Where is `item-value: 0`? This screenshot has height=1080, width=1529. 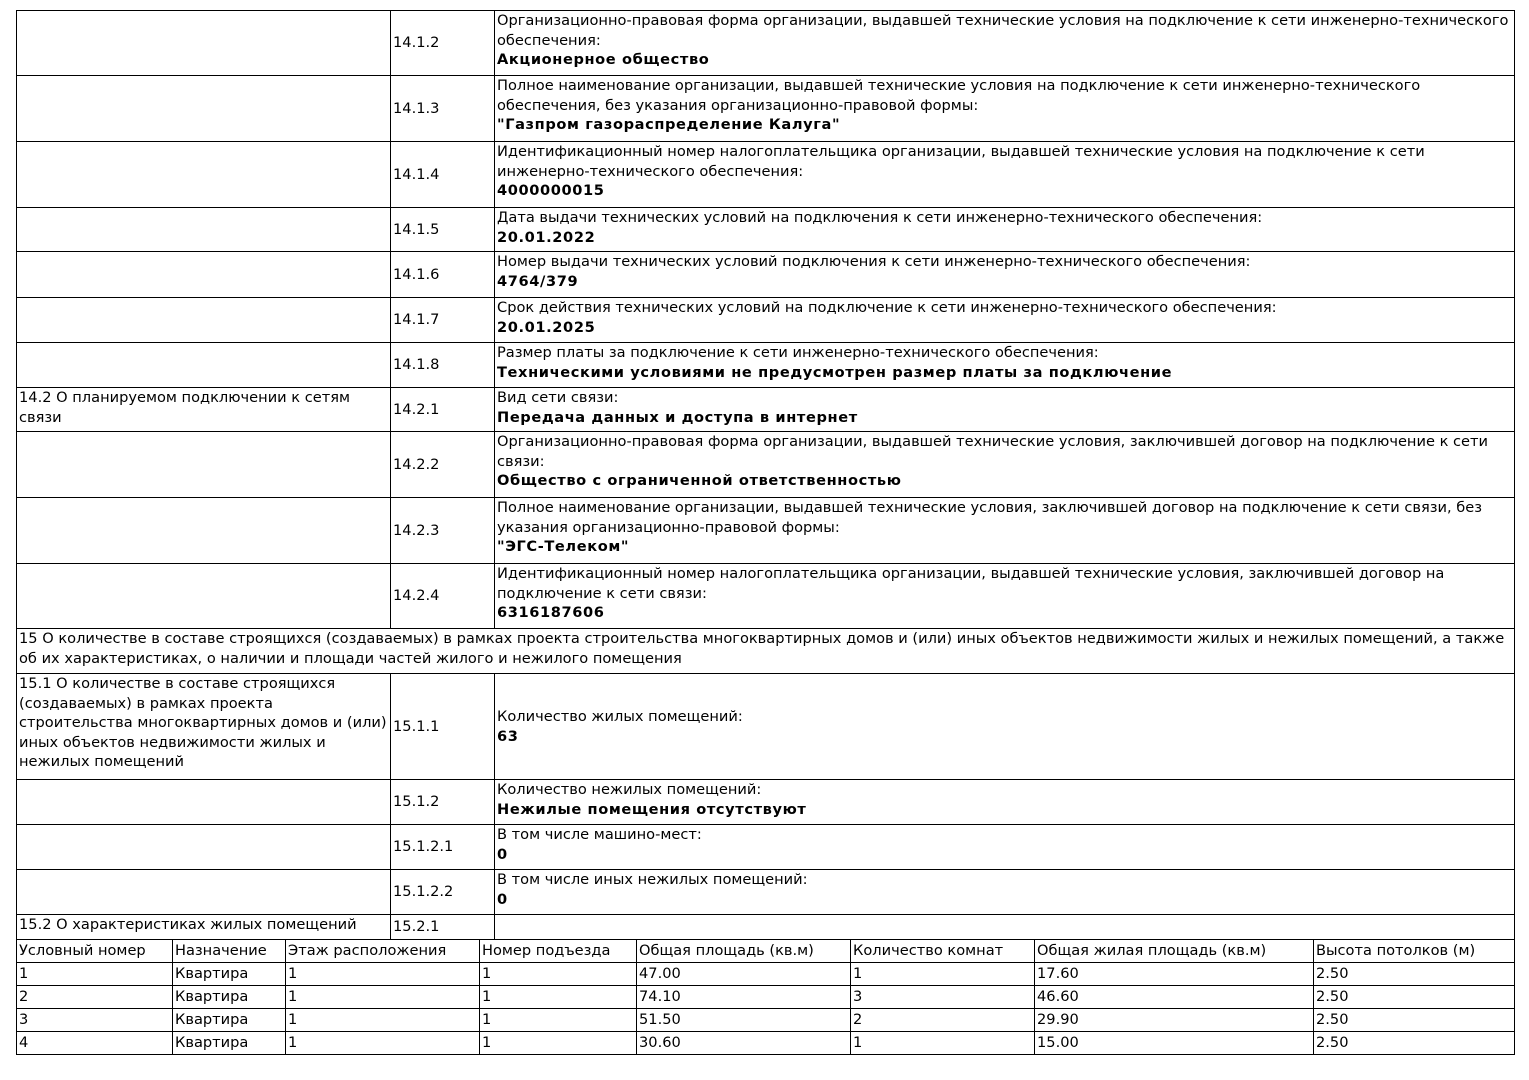
item-value: 0 is located at coordinates (502, 854).